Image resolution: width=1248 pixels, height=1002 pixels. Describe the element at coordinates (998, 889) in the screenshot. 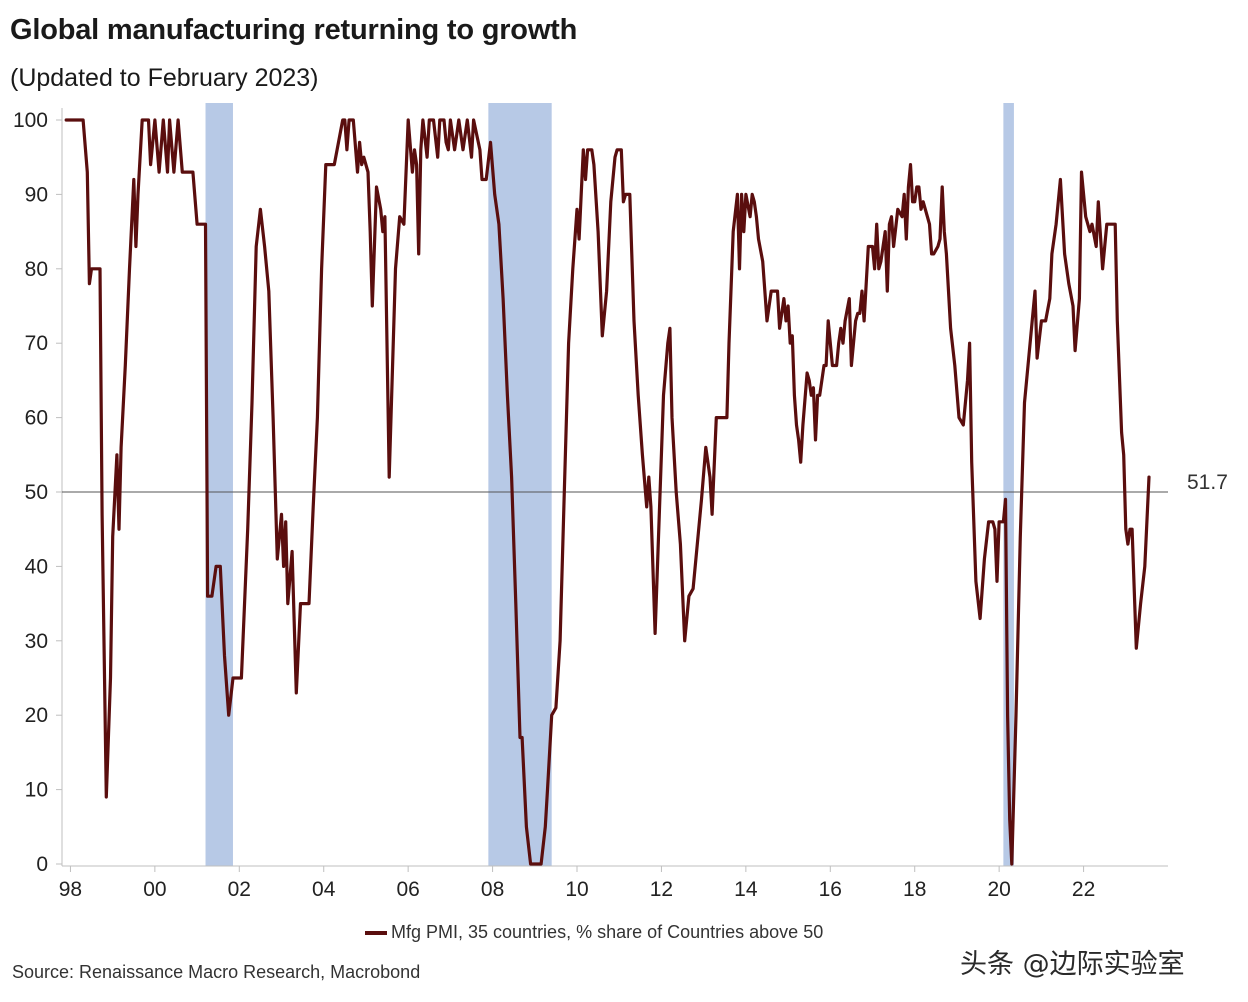

I see `x-tick-label: 20` at that location.